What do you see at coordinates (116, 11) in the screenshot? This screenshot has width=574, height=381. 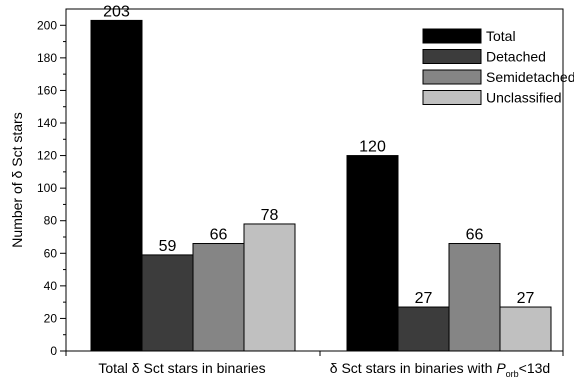 I see `data-label-total-0: 203` at bounding box center [116, 11].